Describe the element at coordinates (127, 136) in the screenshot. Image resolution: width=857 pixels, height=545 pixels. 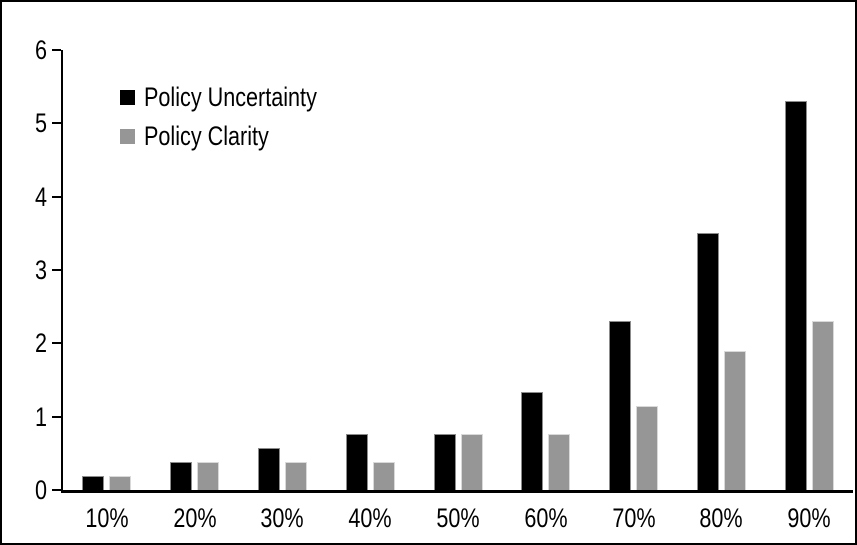
I see `legend-marker-policy-clarity` at that location.